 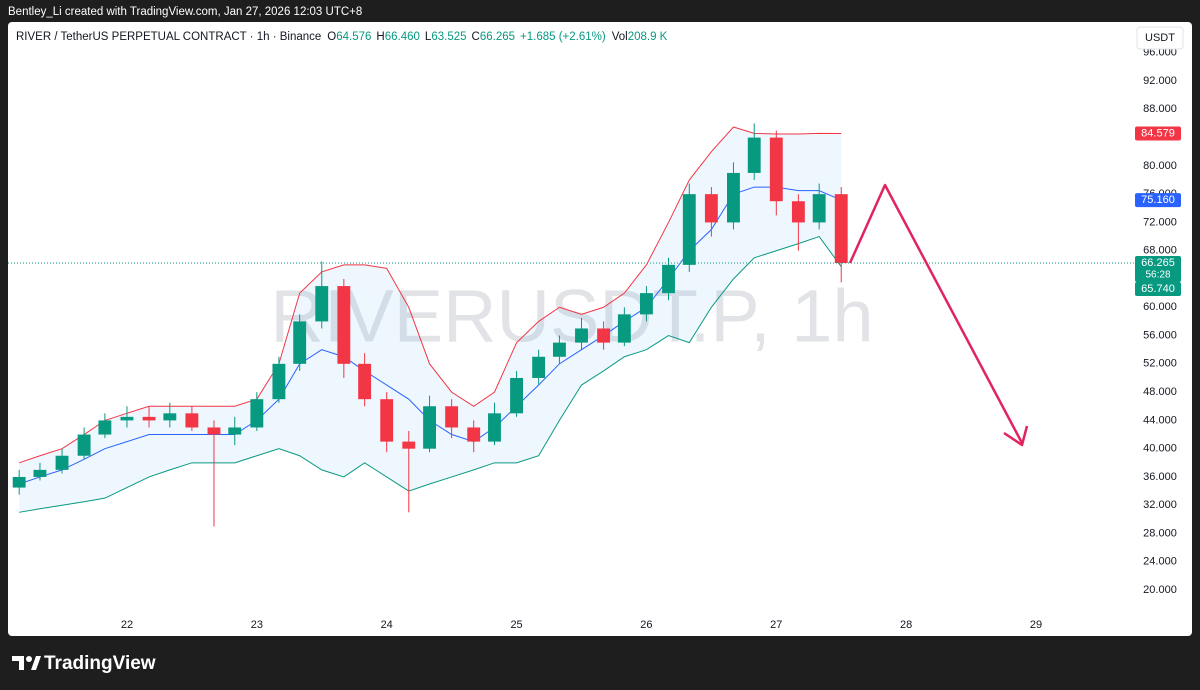 I want to click on y-tick-label: 72.000, so click(x=1160, y=222).